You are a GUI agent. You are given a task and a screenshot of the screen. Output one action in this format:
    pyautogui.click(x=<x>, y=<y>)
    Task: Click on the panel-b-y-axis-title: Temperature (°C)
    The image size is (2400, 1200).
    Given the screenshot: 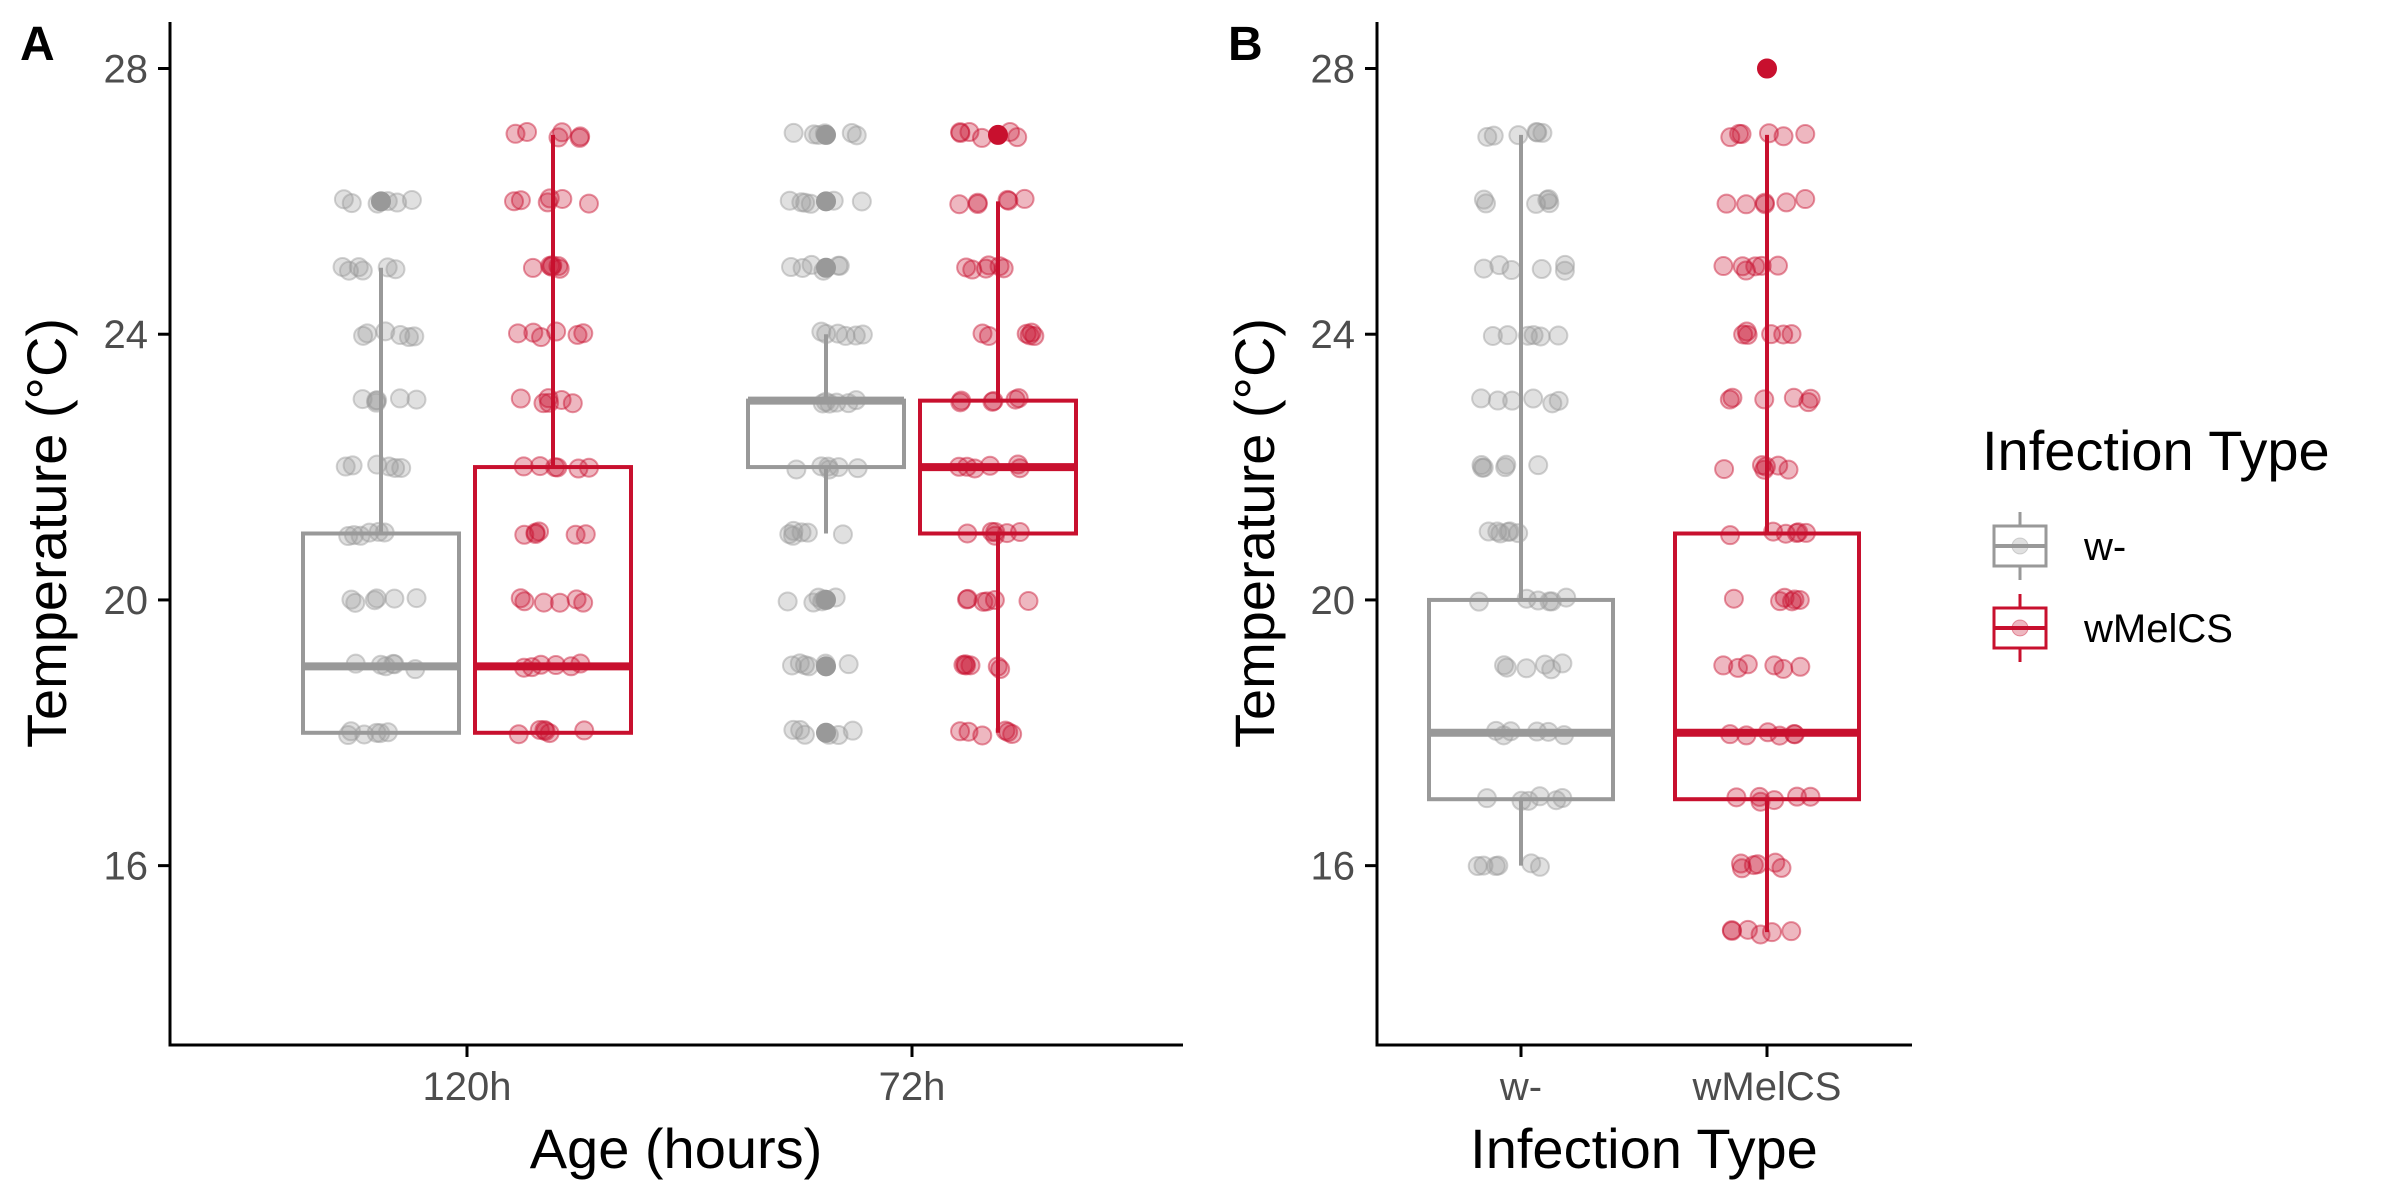 What is the action you would take?
    pyautogui.click(x=1254, y=533)
    